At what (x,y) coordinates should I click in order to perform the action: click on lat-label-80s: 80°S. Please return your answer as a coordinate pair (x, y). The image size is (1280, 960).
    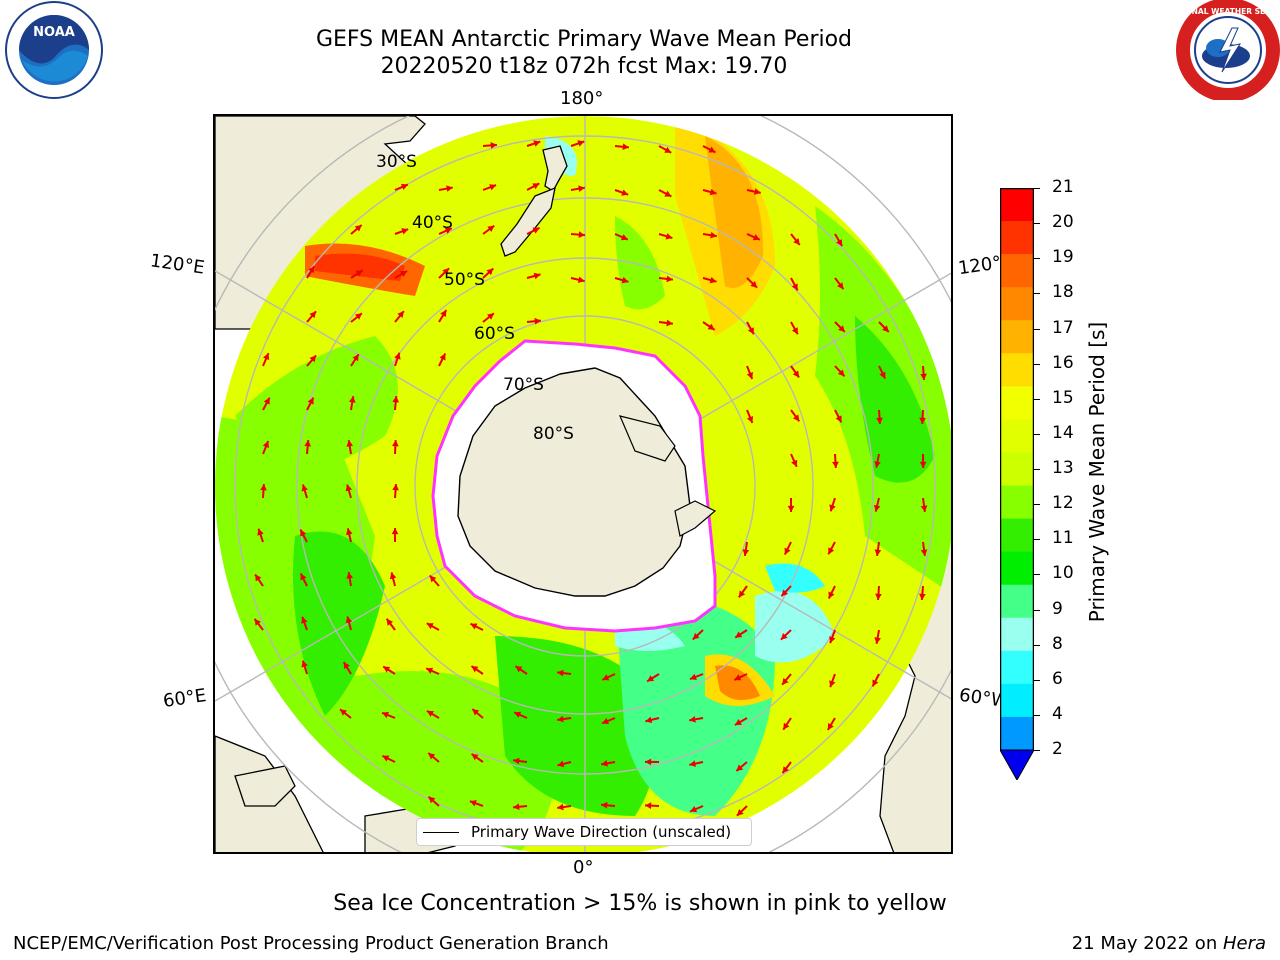
    Looking at the image, I should click on (553, 434).